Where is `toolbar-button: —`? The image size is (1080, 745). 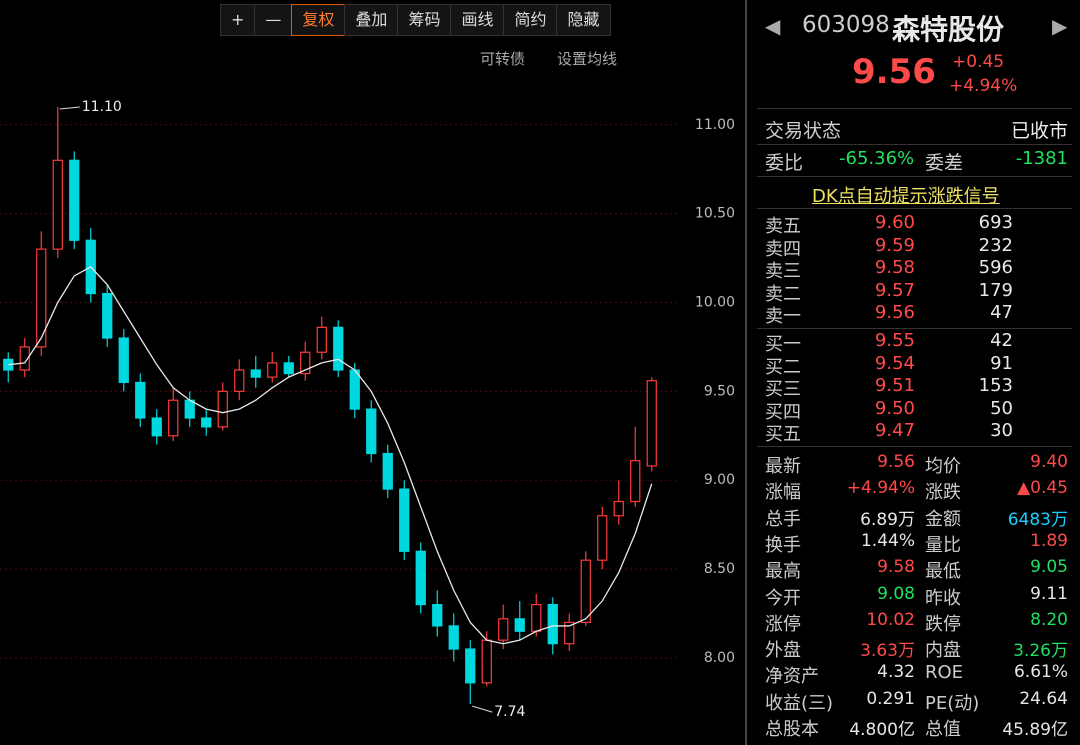
toolbar-button: — is located at coordinates (273, 20).